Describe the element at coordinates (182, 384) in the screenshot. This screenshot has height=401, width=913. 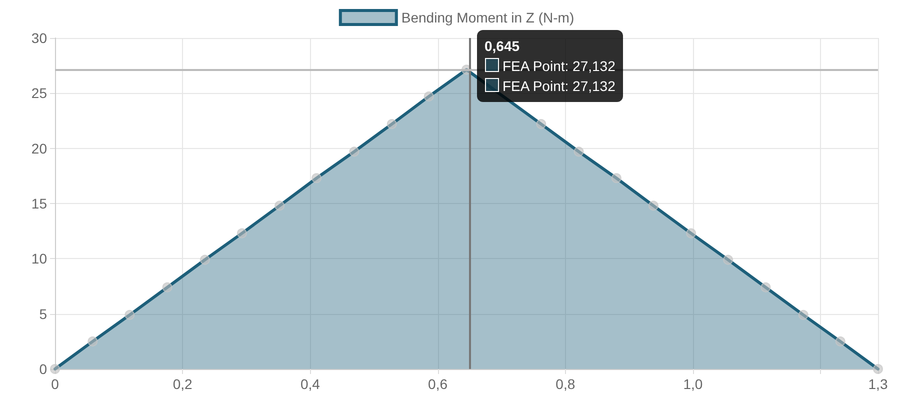
I see `x-tick-label: 0,2` at that location.